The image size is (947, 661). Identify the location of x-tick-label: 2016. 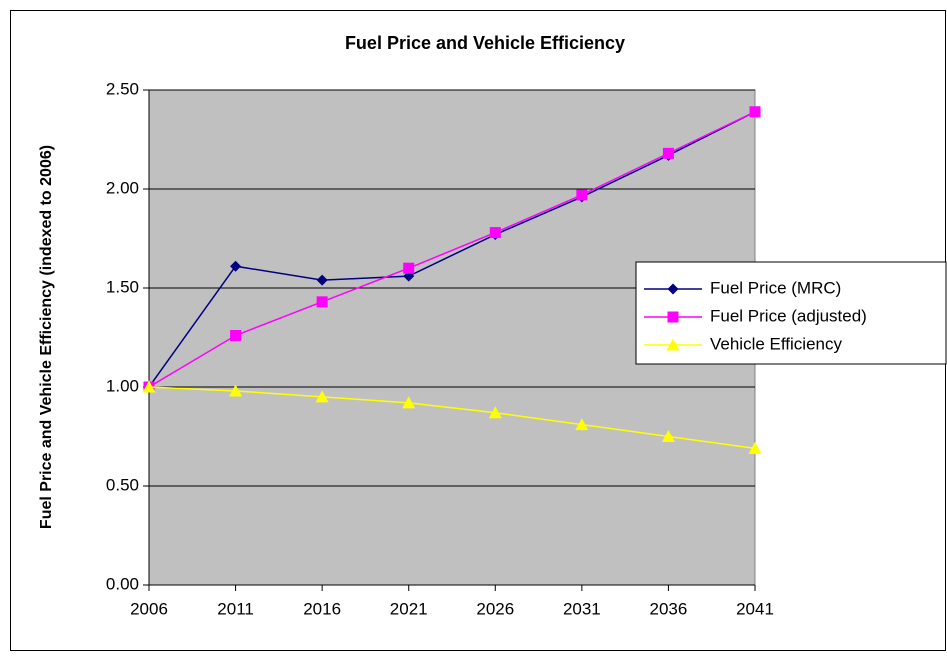
(322, 608).